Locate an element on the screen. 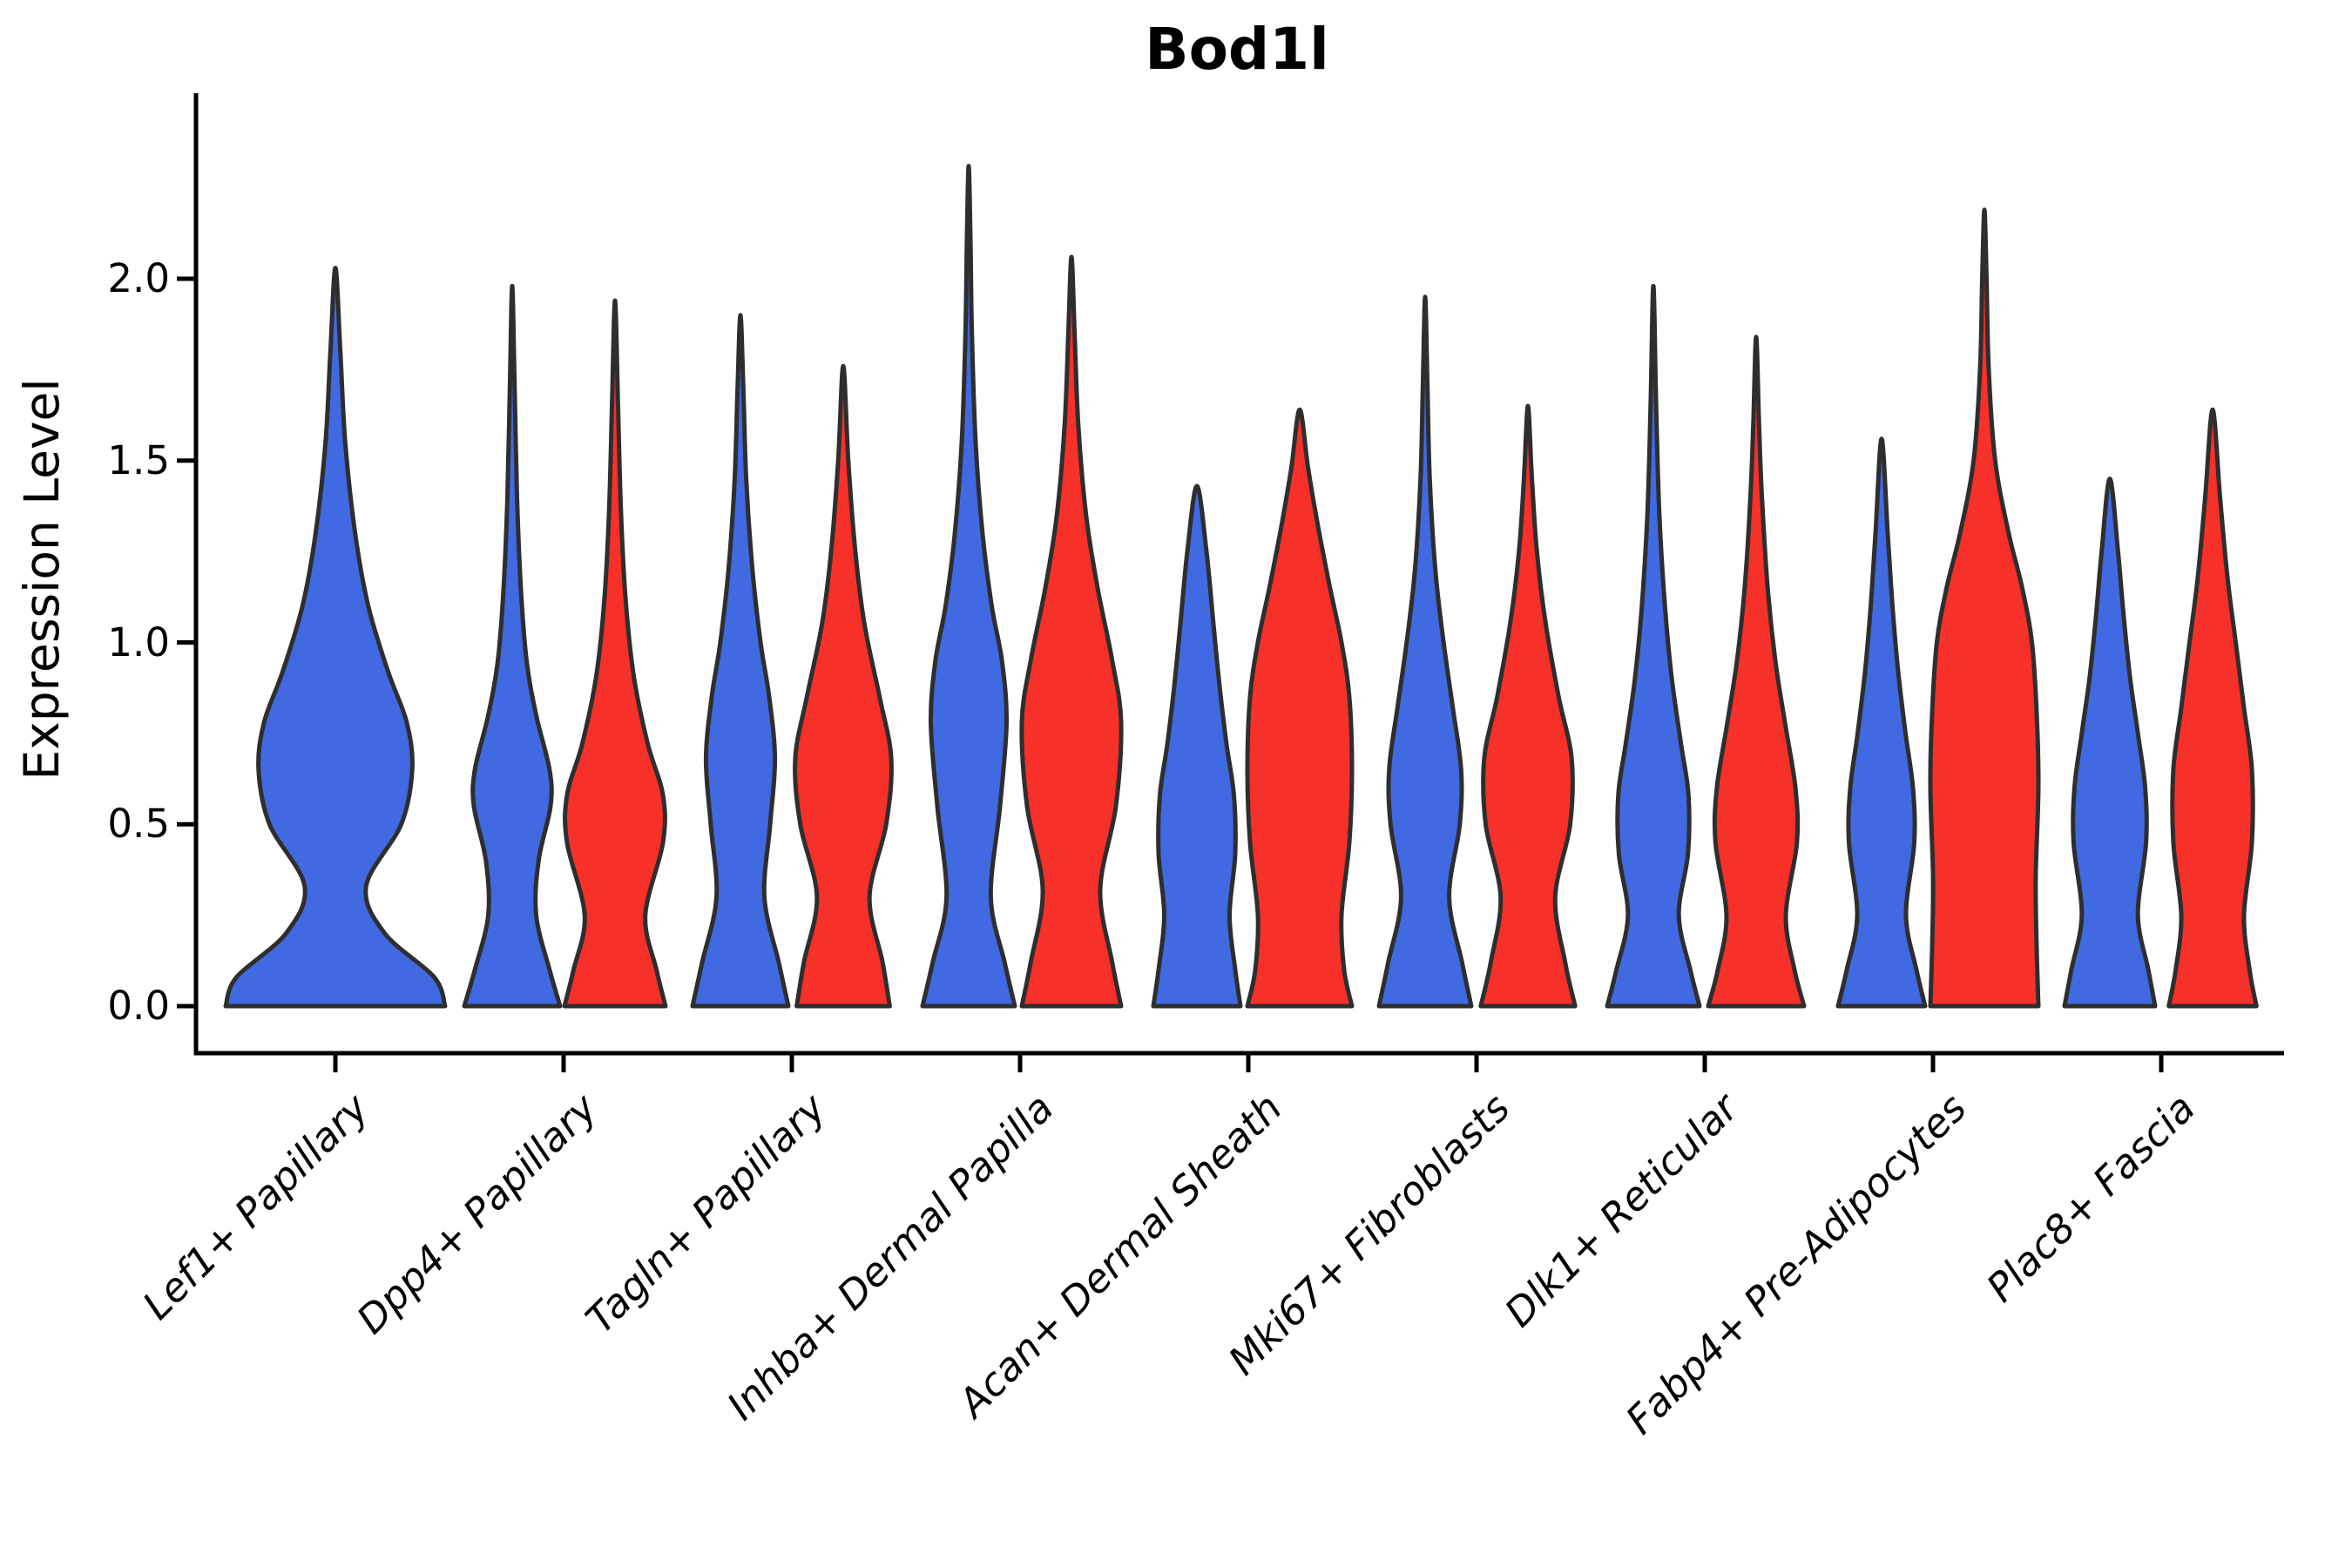  violin-inhba-dermal-papilla-red is located at coordinates (1071, 631).